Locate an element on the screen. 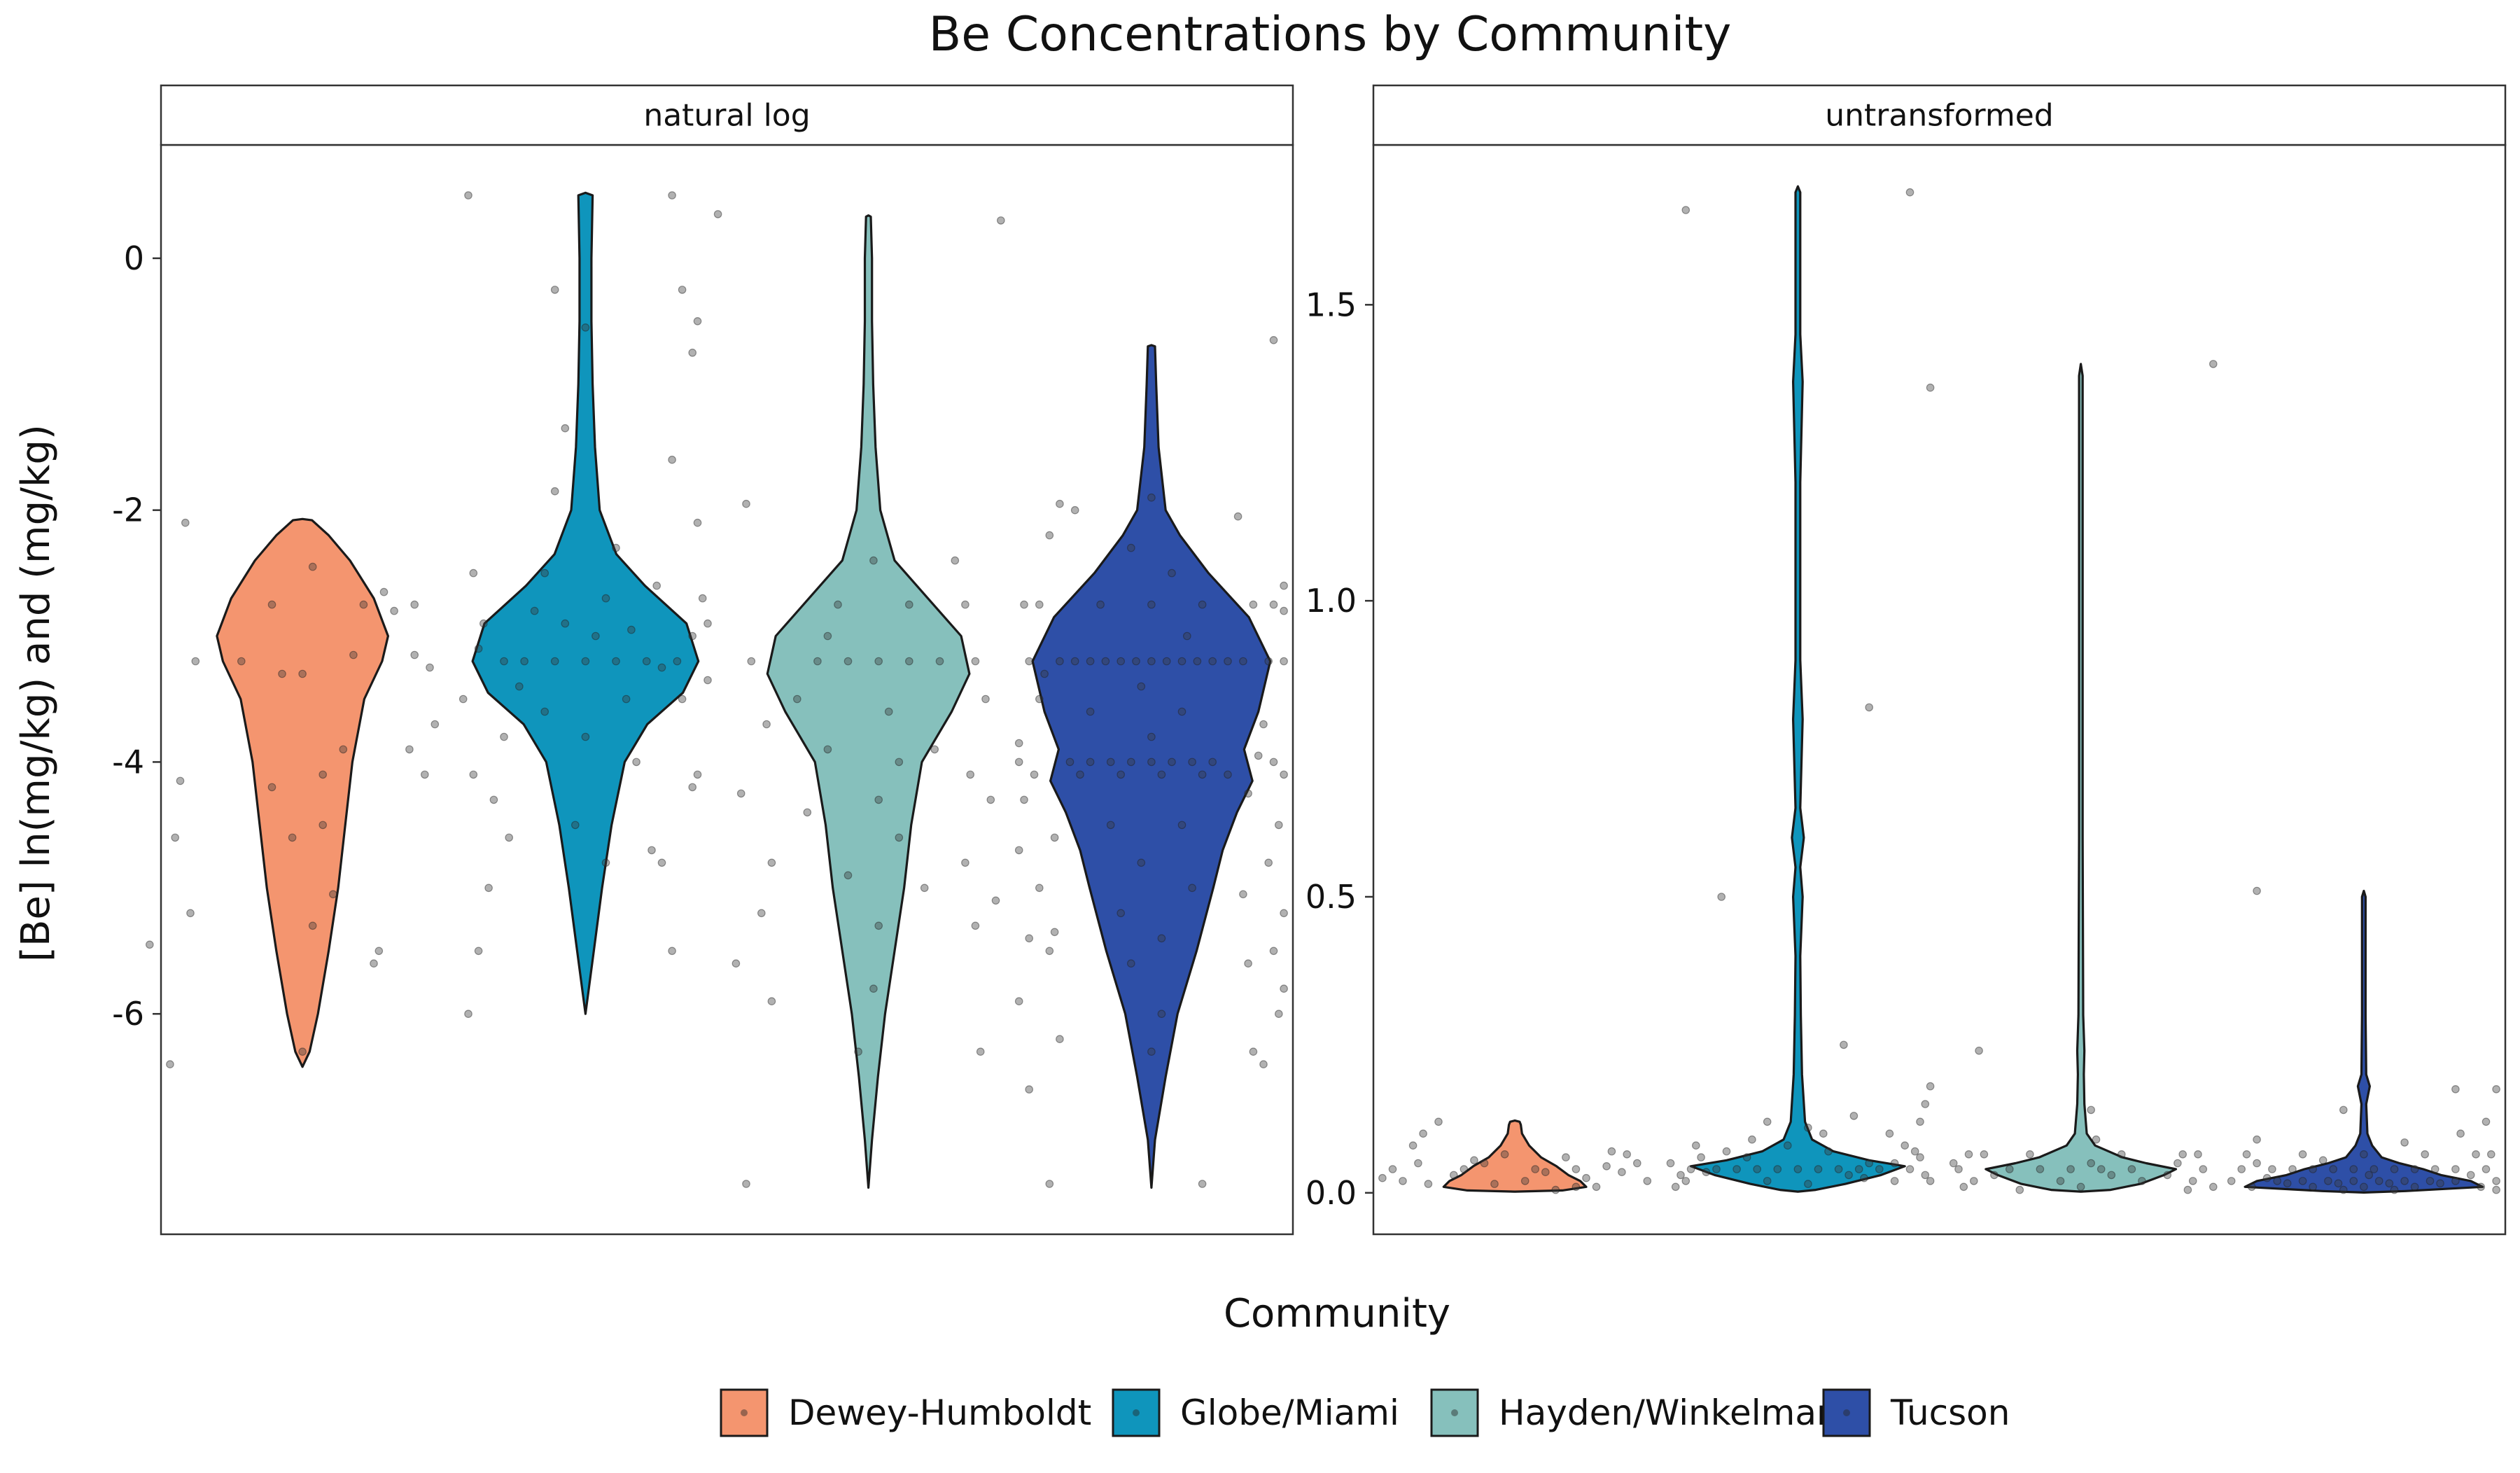 The height and width of the screenshot is (1473, 2520). y-tick-label: -6 is located at coordinates (128, 1014).